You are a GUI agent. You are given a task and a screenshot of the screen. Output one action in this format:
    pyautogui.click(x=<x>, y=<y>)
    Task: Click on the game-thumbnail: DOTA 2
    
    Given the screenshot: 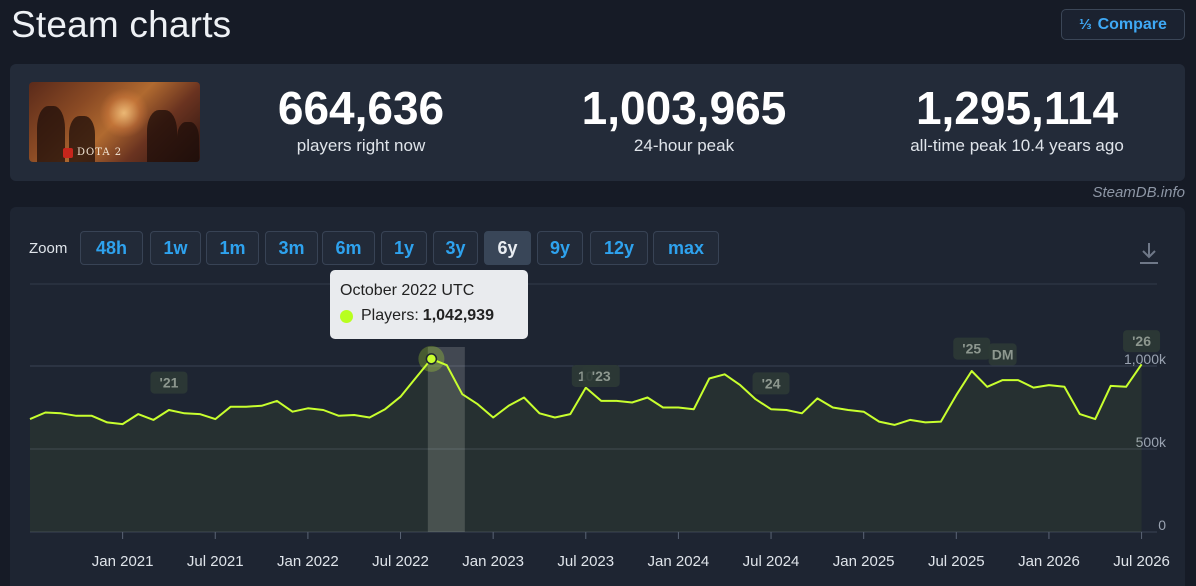 What is the action you would take?
    pyautogui.click(x=114, y=122)
    